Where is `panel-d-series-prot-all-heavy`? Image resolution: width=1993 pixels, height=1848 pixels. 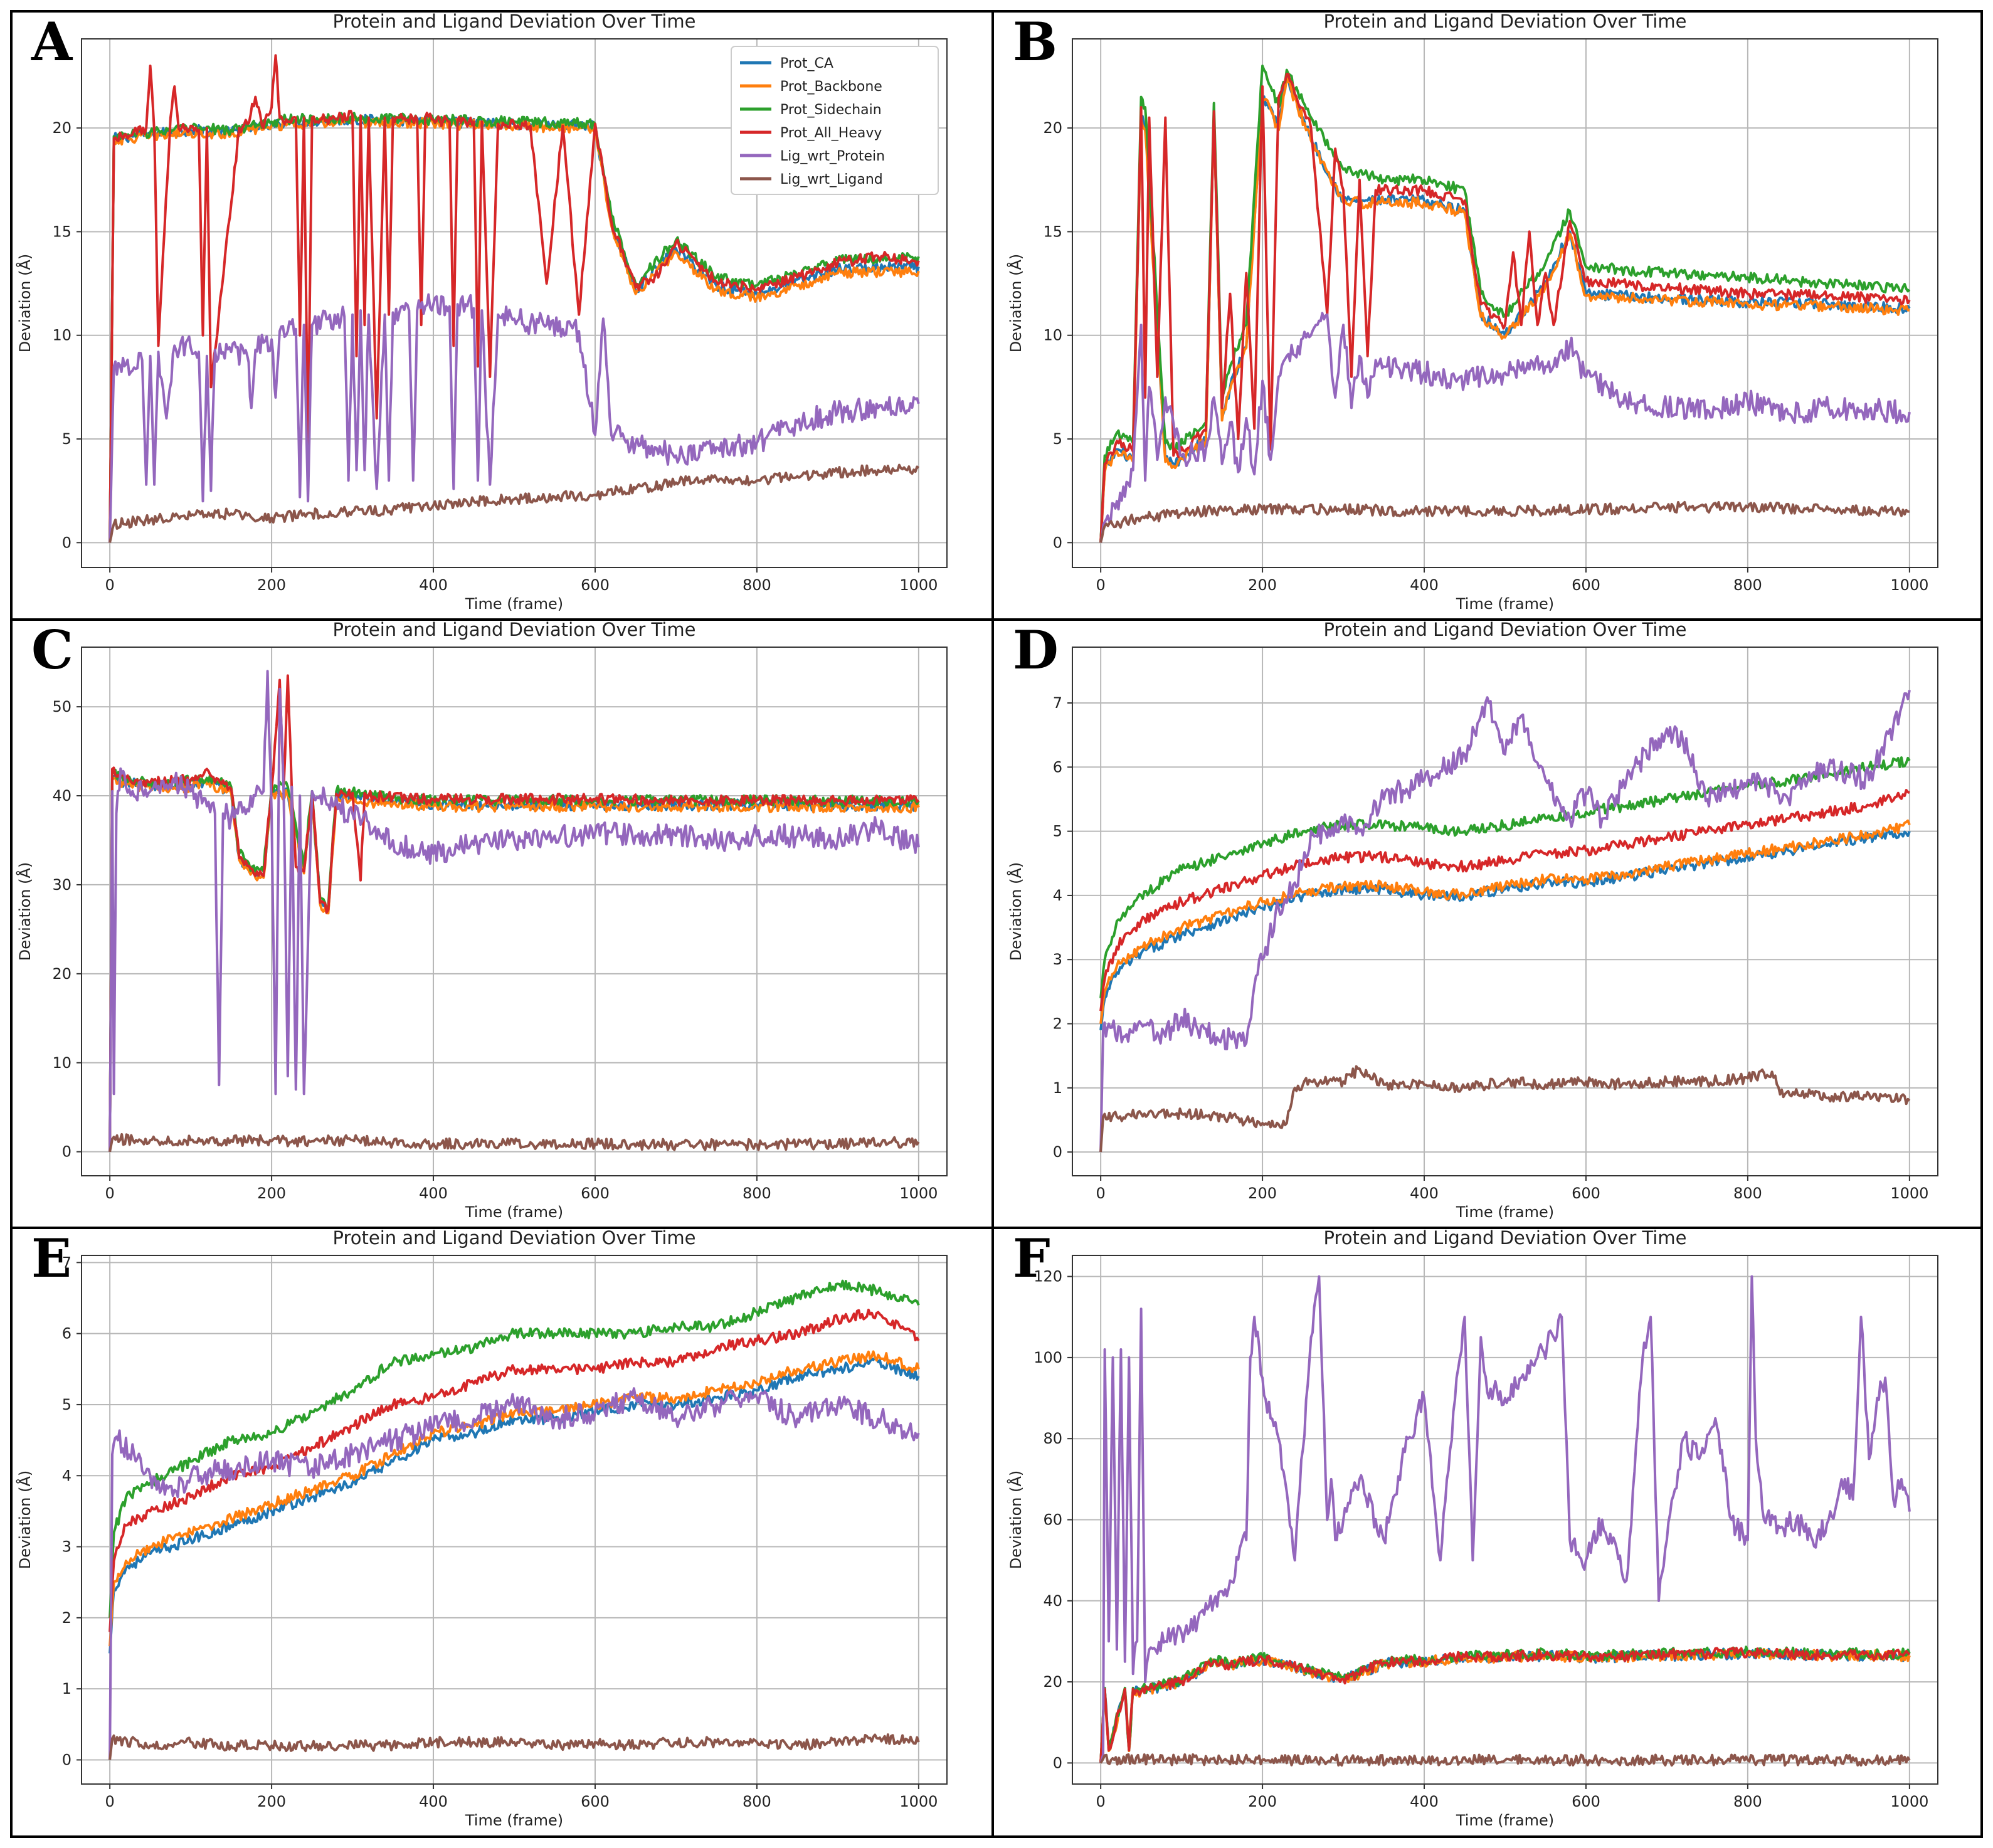 panel-d-series-prot-all-heavy is located at coordinates (1504, 900).